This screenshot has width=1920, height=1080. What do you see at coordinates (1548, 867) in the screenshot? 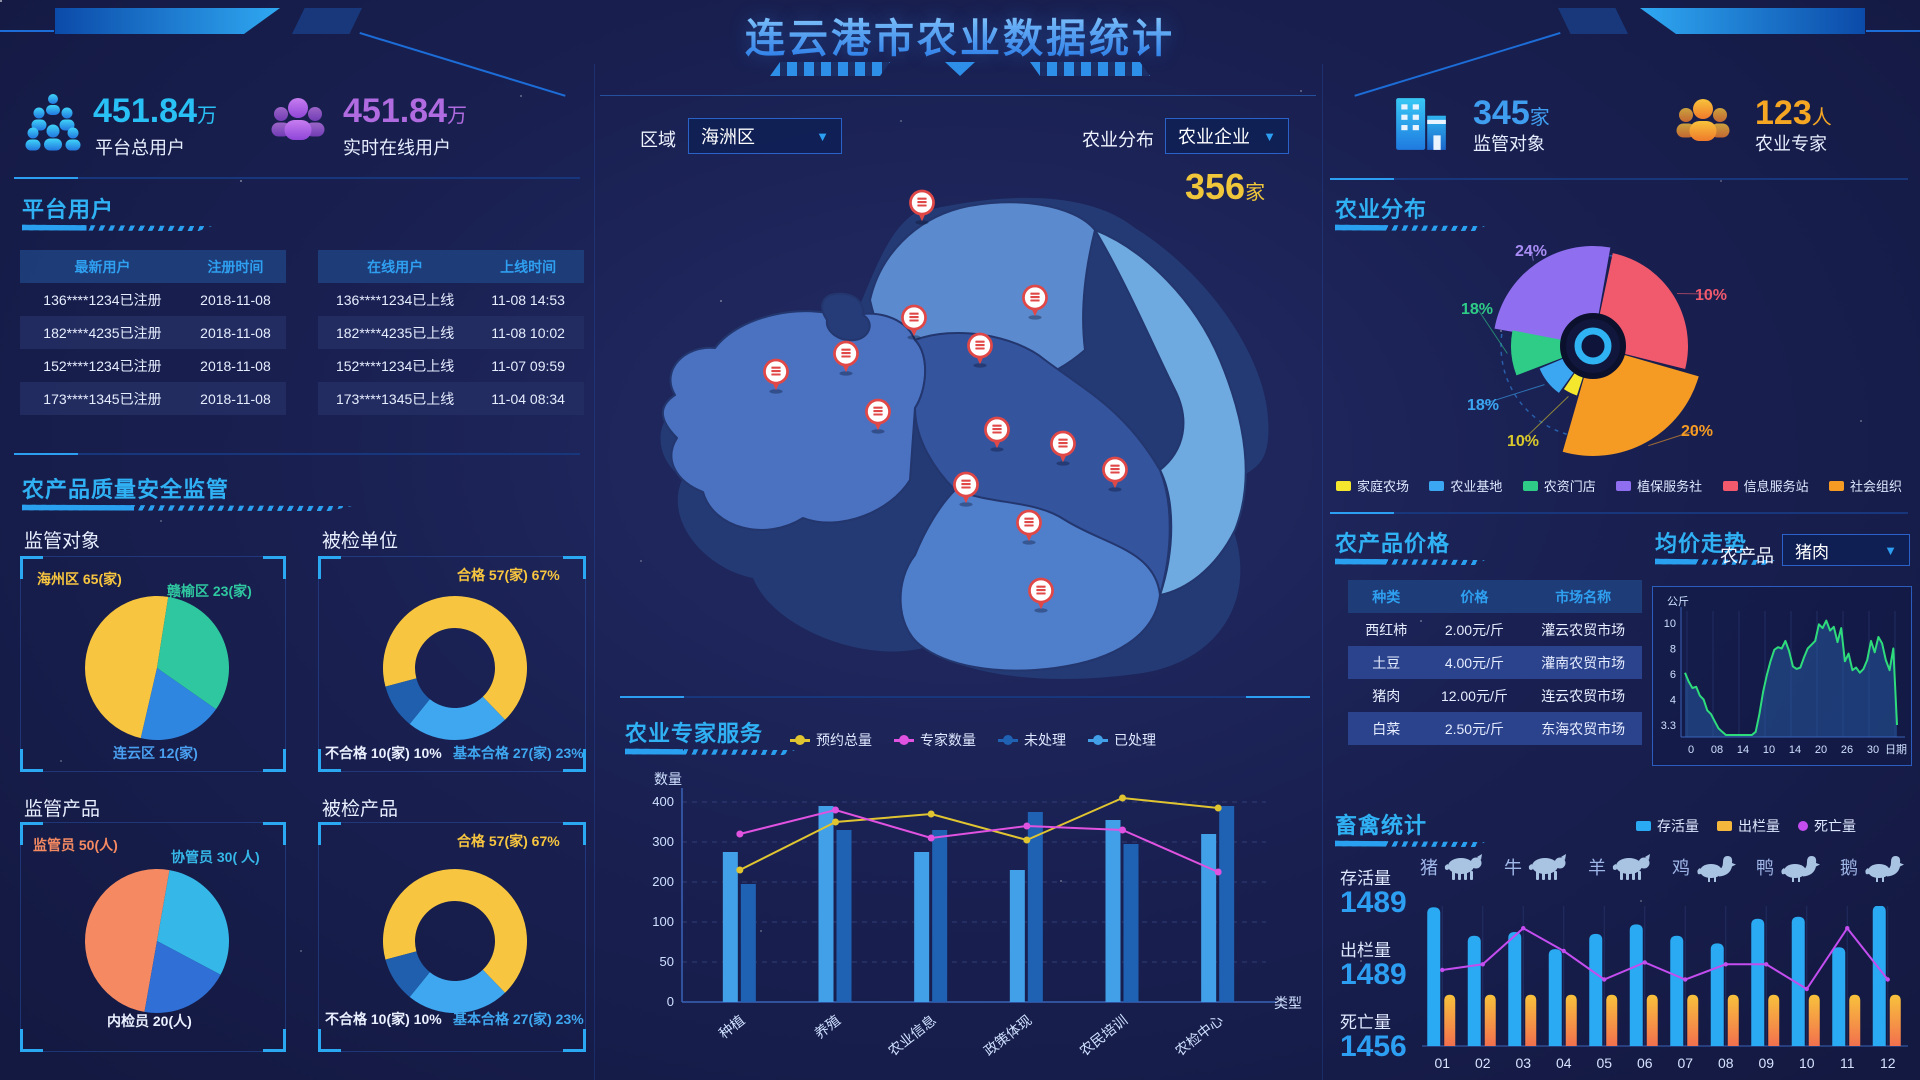
I see `cow-icon` at bounding box center [1548, 867].